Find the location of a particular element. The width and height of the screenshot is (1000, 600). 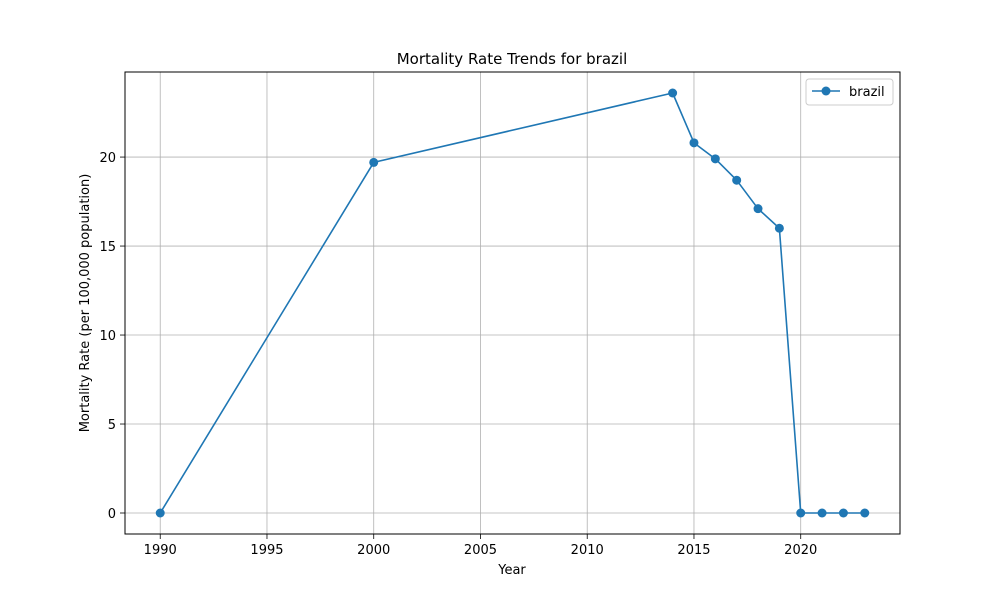

x-axis-label: Year is located at coordinates (511, 570).